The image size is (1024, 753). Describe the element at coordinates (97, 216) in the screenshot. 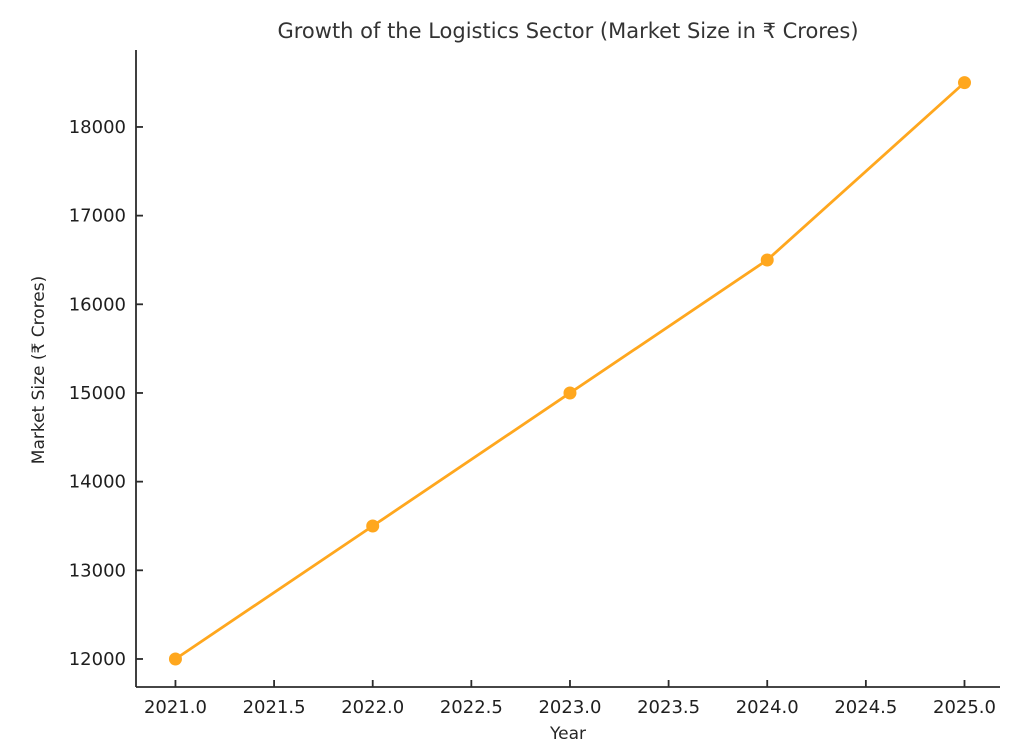

I see `y-tick-label: 17000` at that location.